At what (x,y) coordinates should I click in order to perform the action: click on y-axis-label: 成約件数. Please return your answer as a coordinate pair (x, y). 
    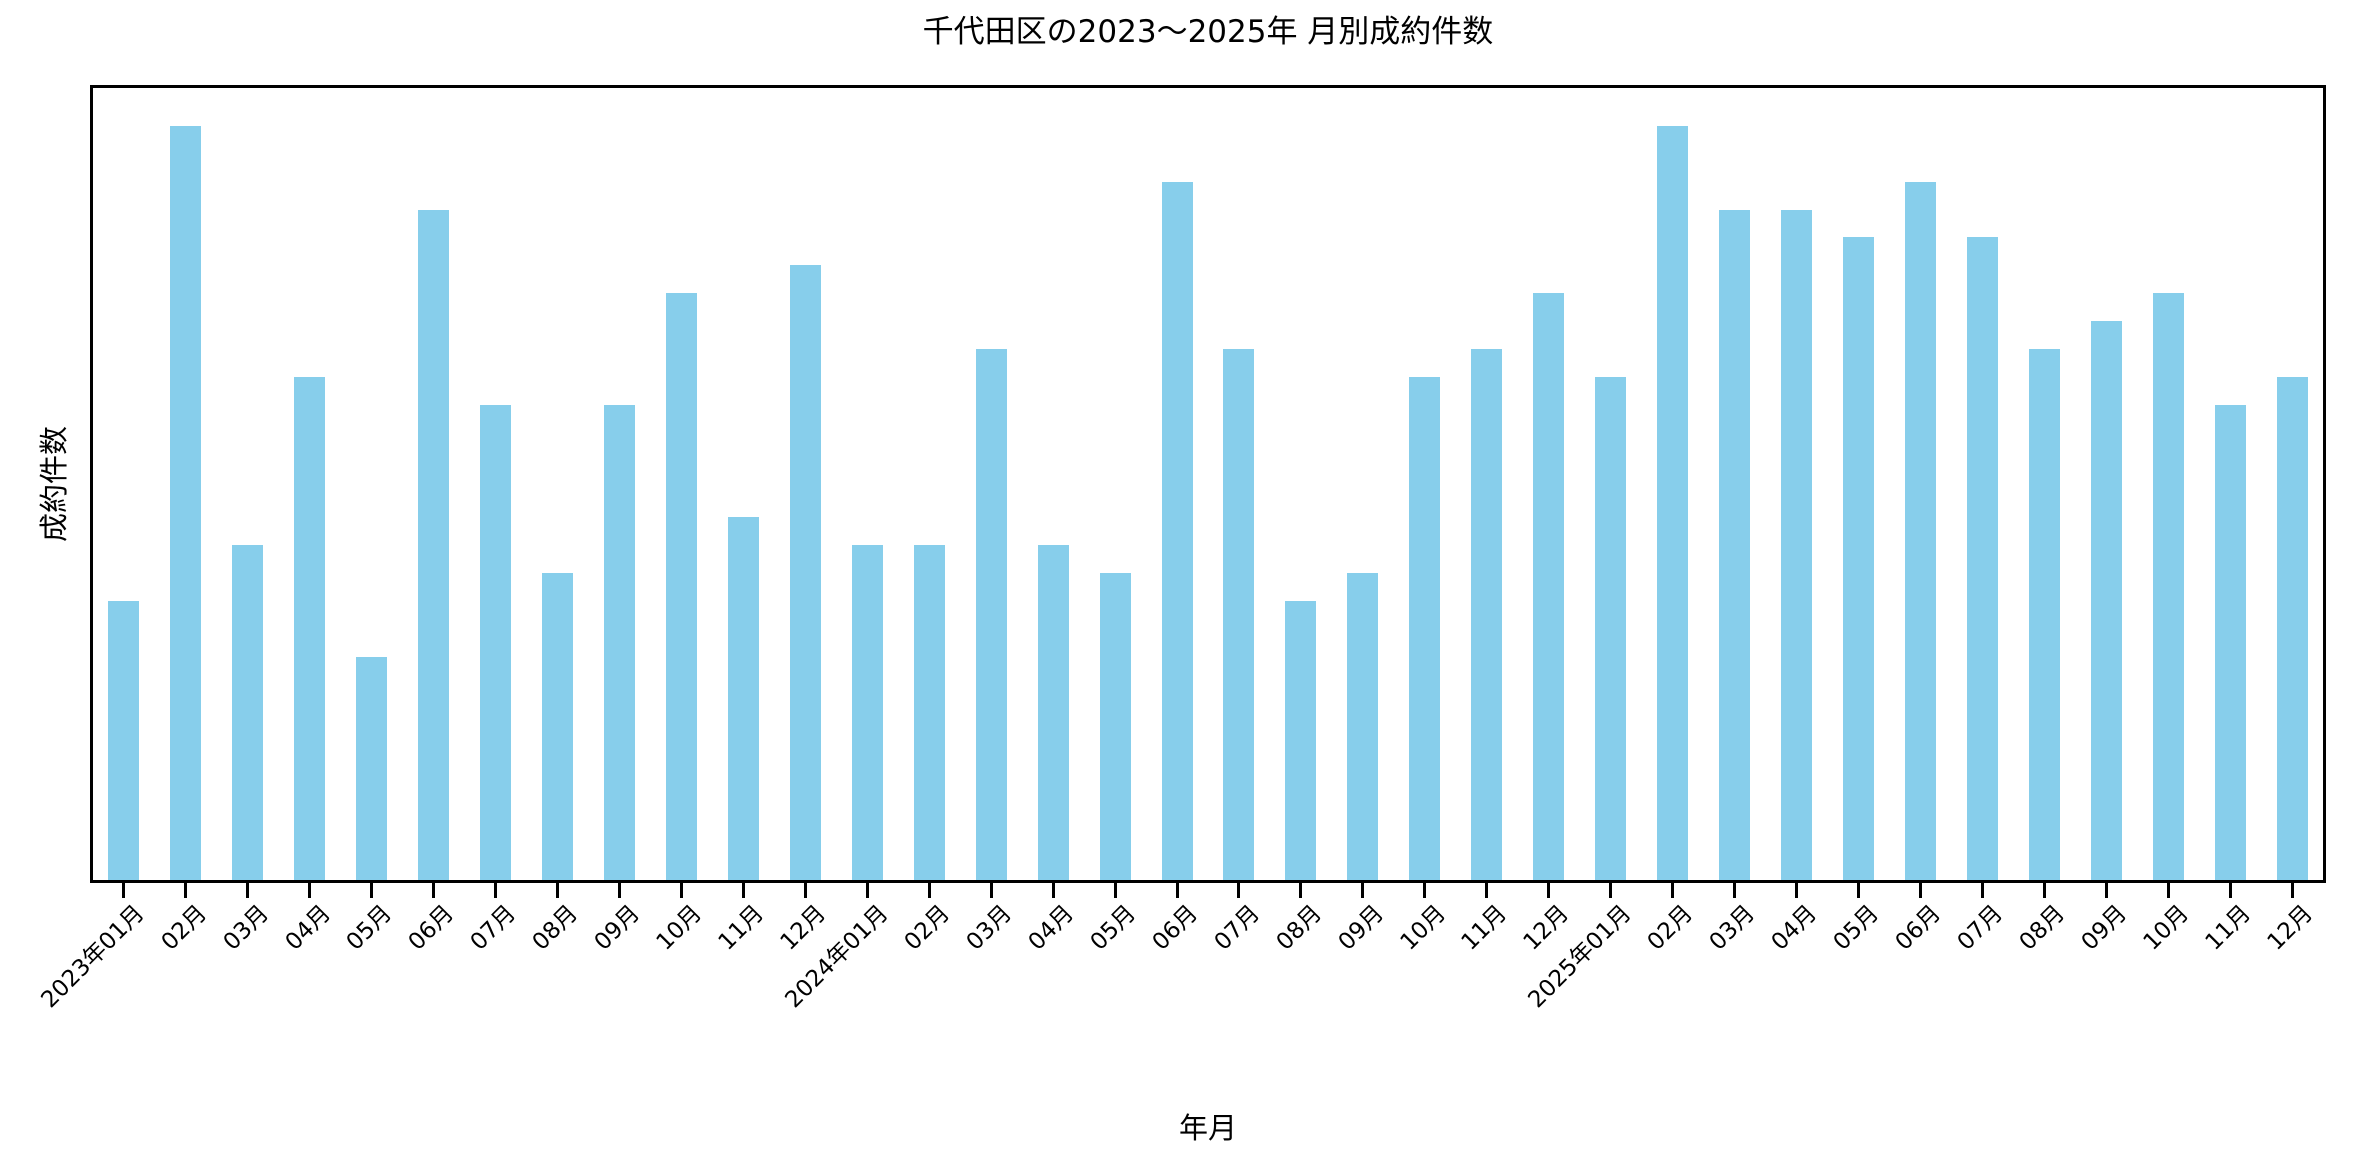
    Looking at the image, I should click on (54, 484).